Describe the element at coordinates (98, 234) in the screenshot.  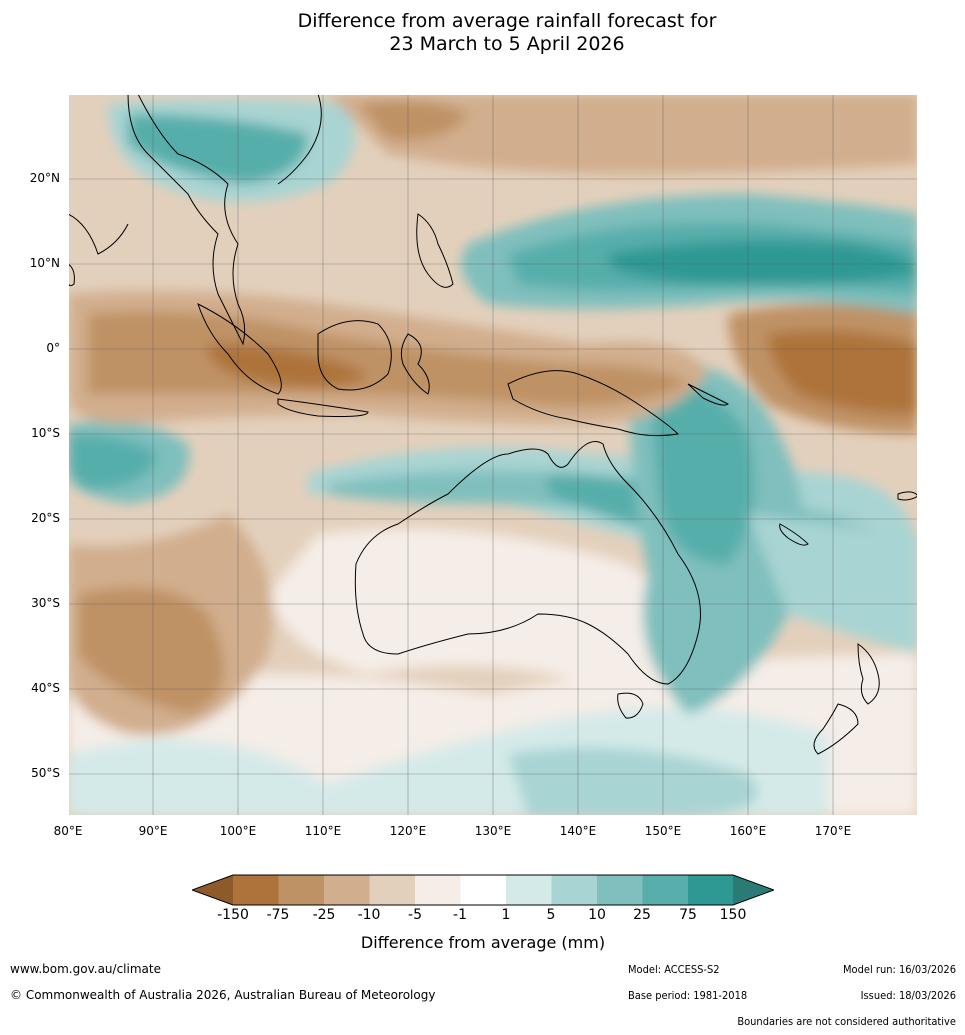
I see `india-coast` at that location.